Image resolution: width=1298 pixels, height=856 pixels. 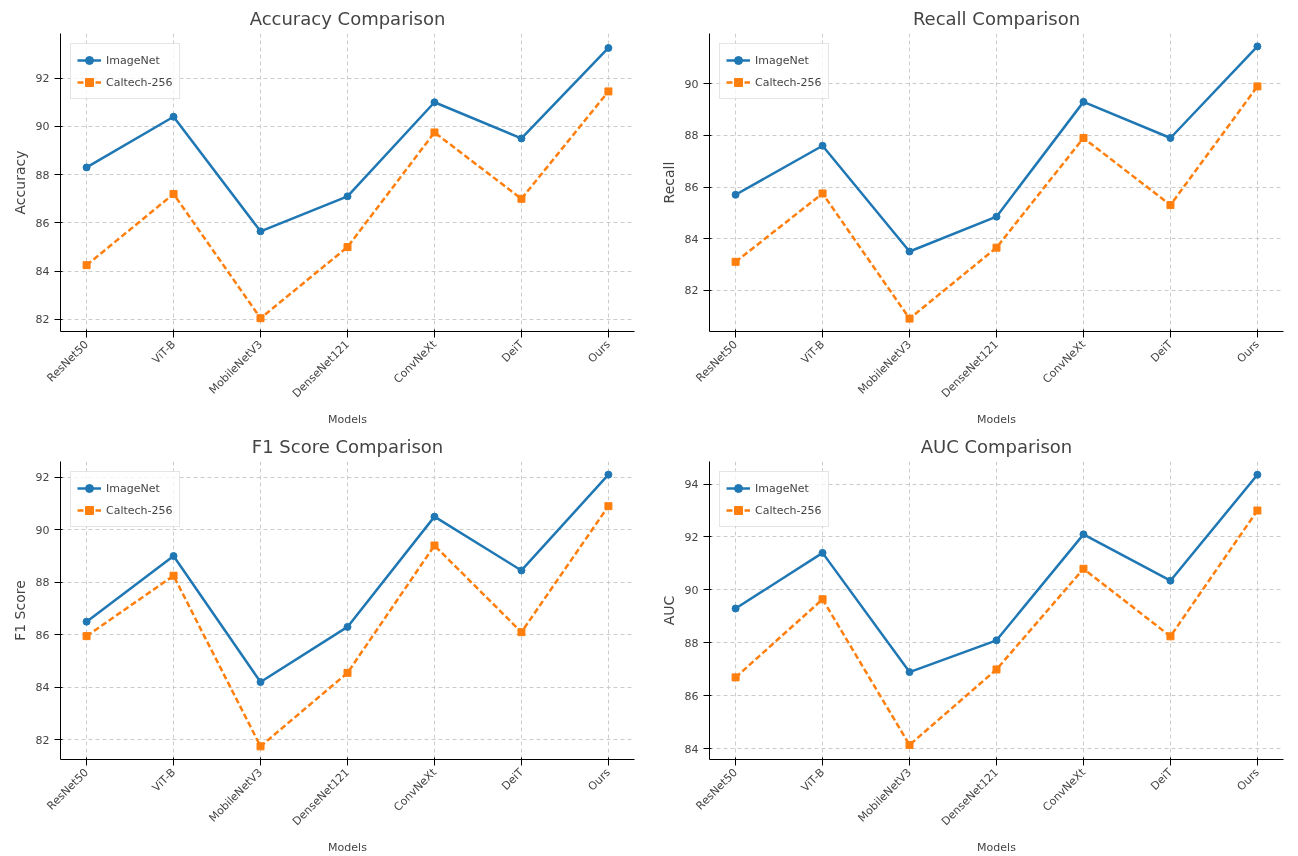 I want to click on y-axis-title: Accuracy, so click(x=19, y=182).